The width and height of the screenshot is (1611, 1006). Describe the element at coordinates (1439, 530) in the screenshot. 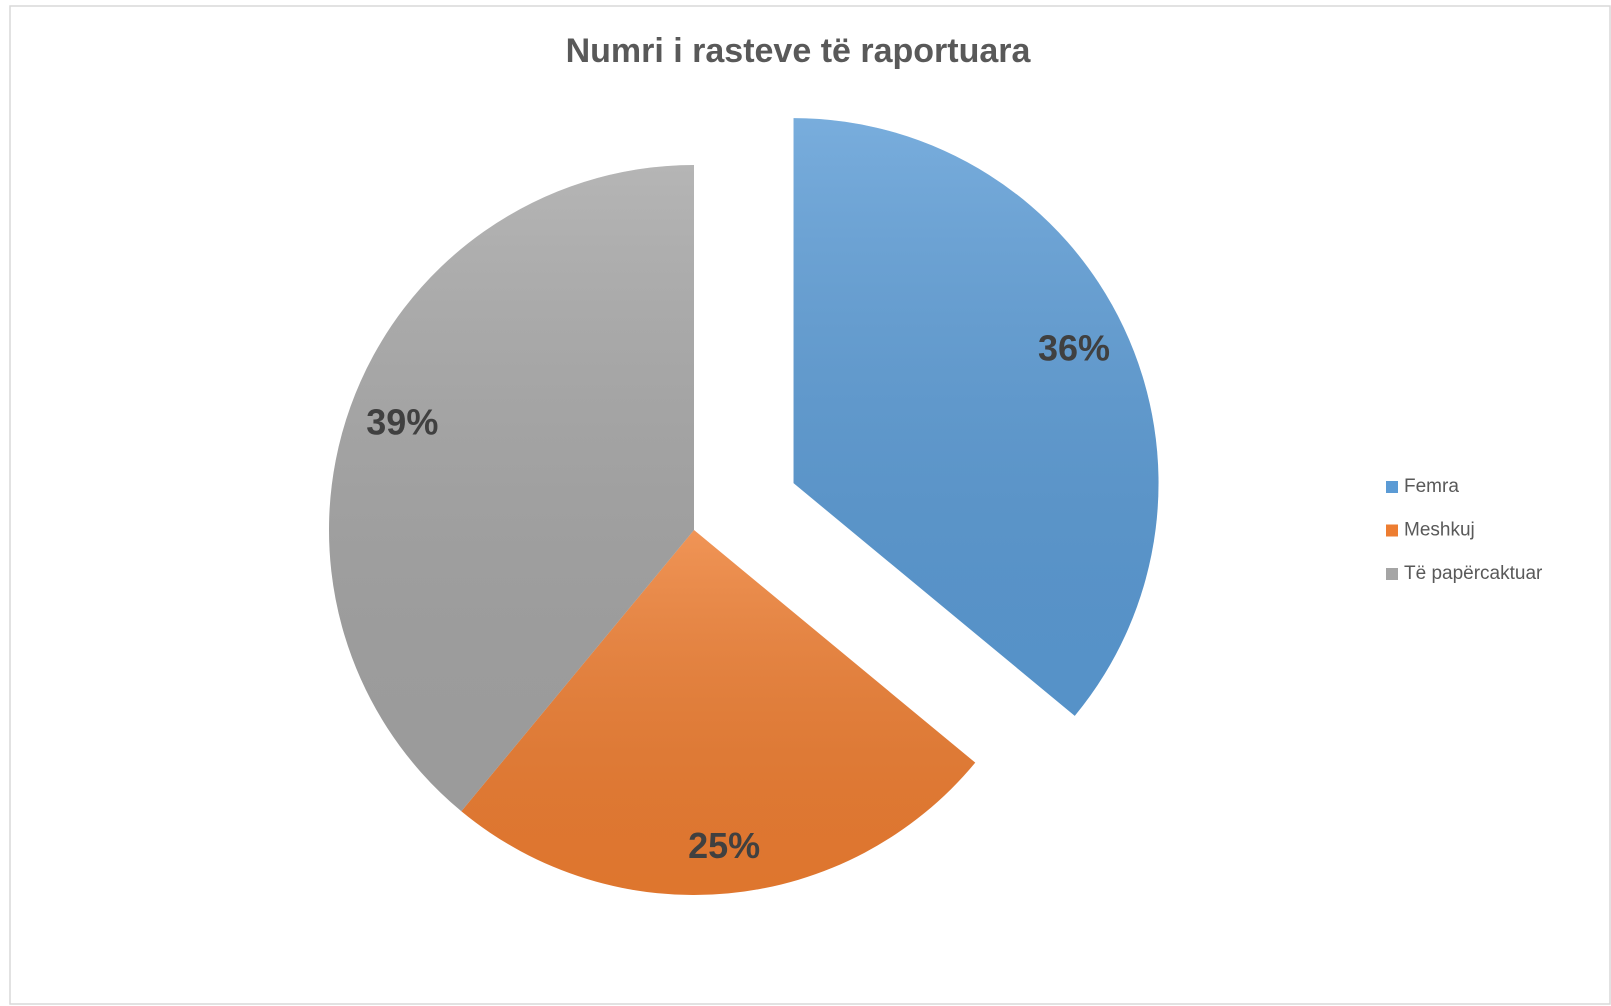

I see `legend-label: Meshkuj` at that location.